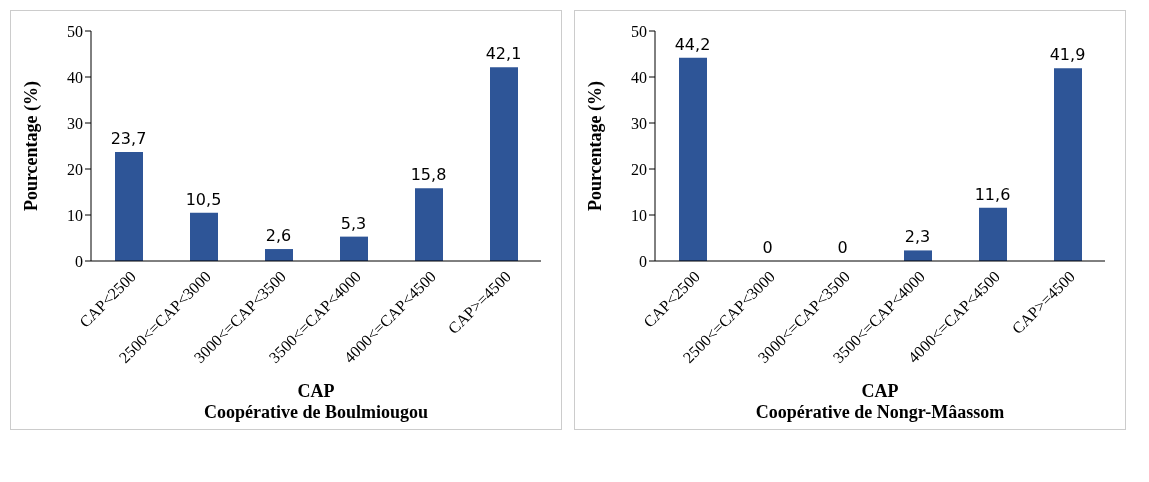 This screenshot has width=1149, height=482. I want to click on data-label: 10,5, so click(203, 199).